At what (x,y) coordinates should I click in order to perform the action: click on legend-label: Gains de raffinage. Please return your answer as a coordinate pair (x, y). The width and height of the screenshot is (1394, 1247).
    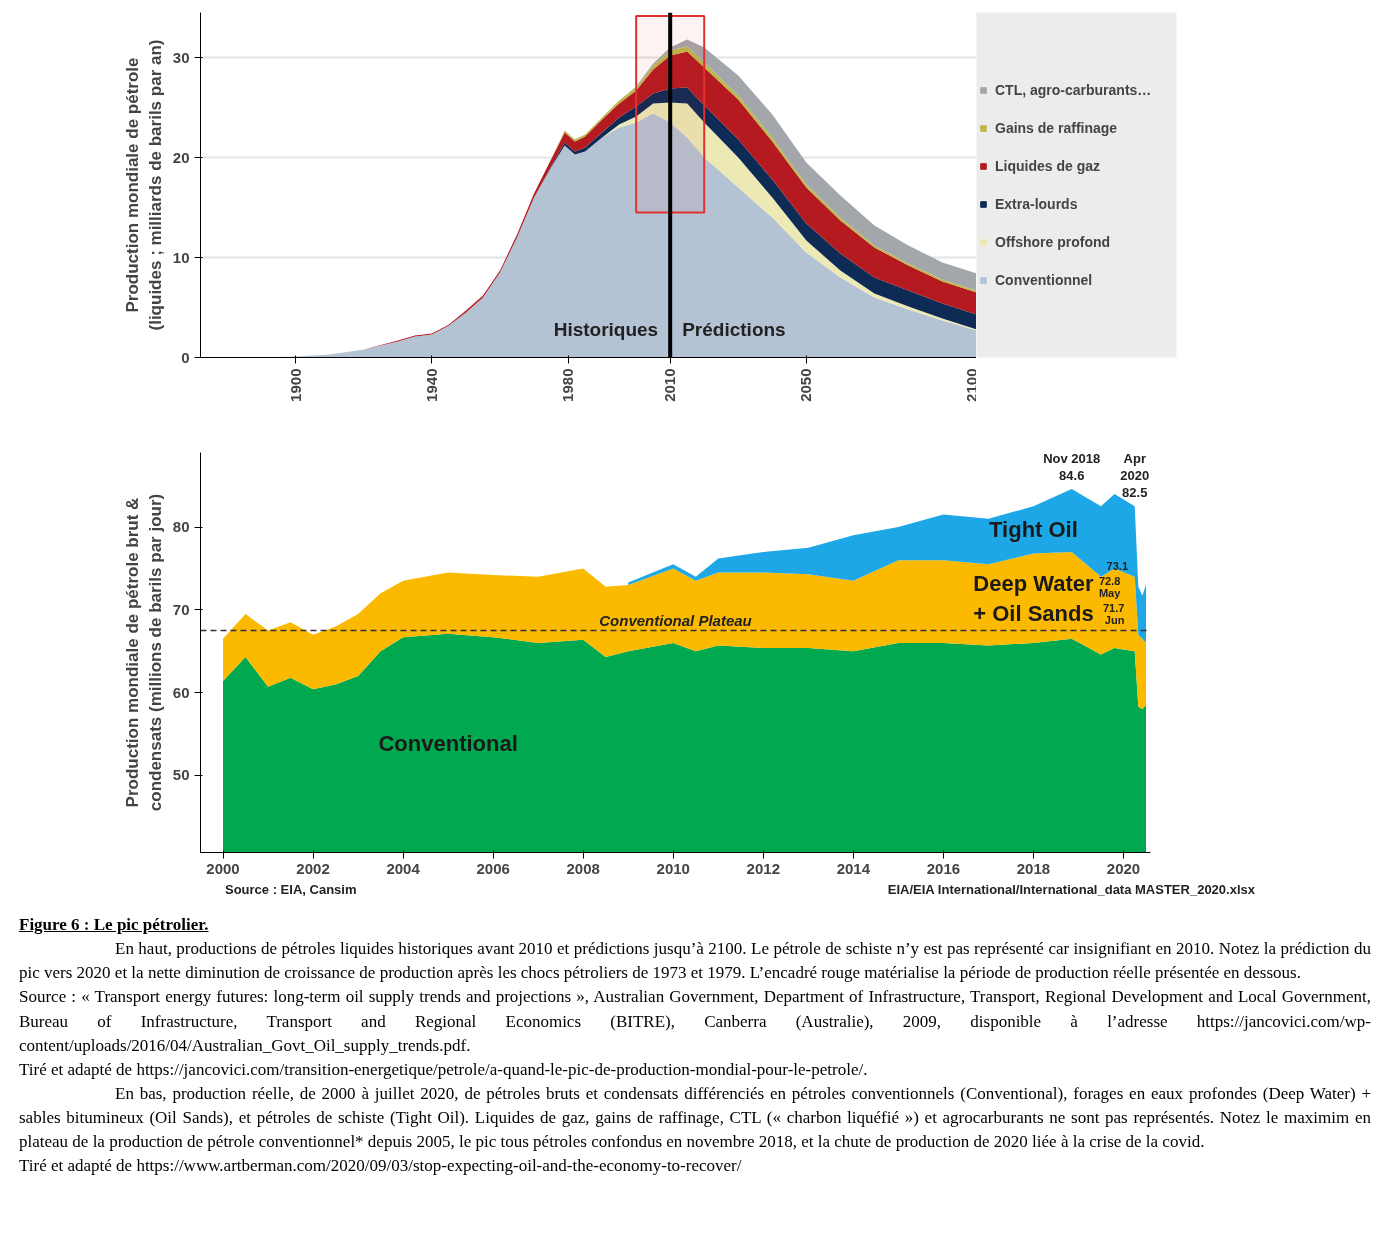
    Looking at the image, I should click on (1056, 127).